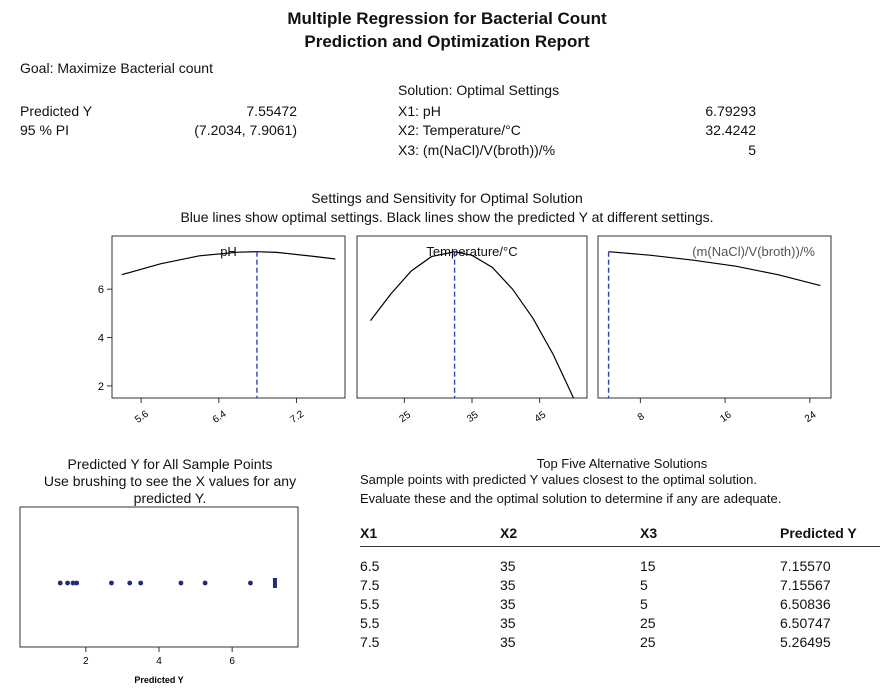  Describe the element at coordinates (271, 111) in the screenshot. I see `predicted-y-value: 7.55472` at that location.